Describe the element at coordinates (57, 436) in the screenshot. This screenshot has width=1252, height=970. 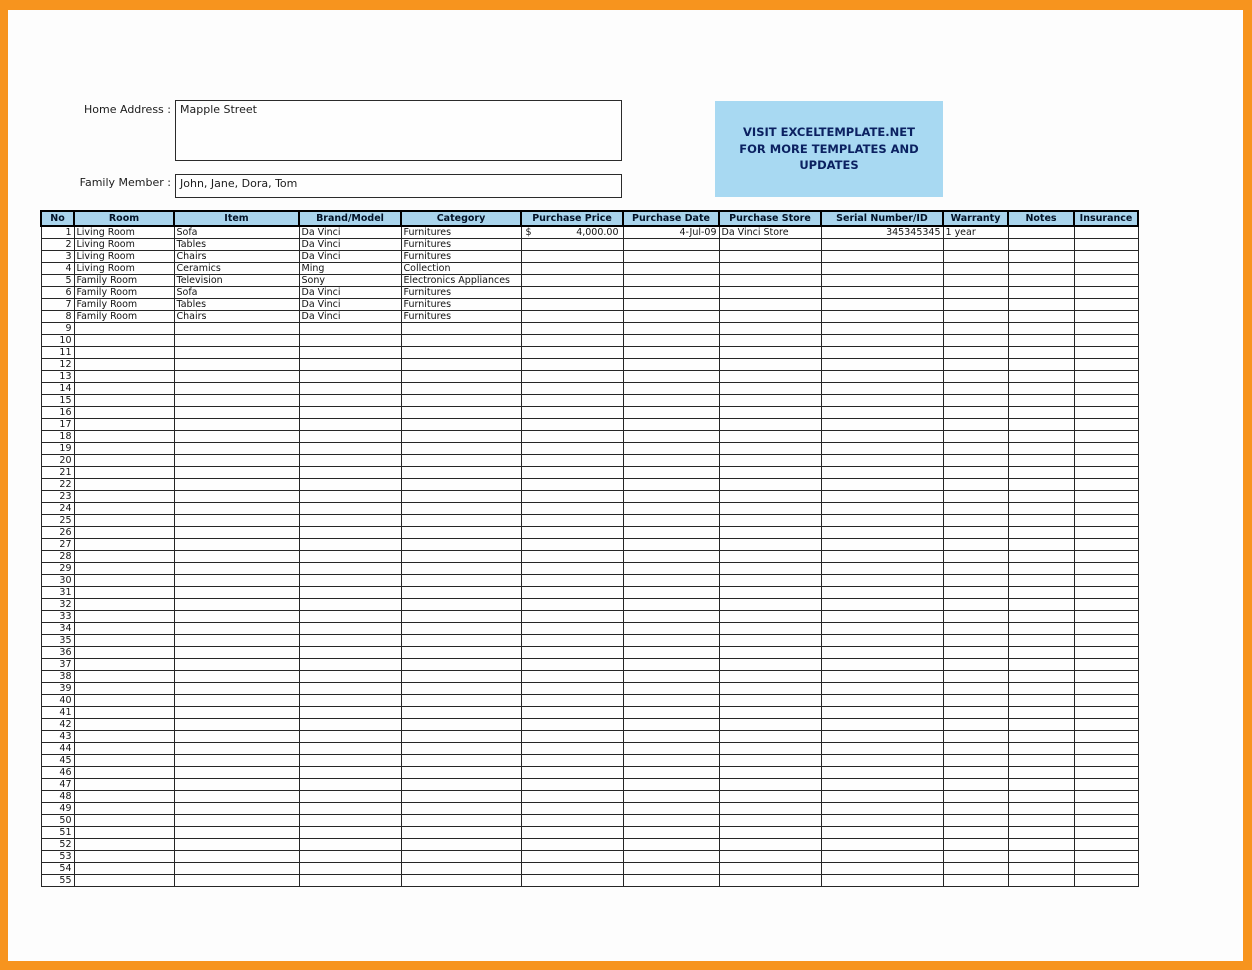
I see `cell-no: 18` at that location.